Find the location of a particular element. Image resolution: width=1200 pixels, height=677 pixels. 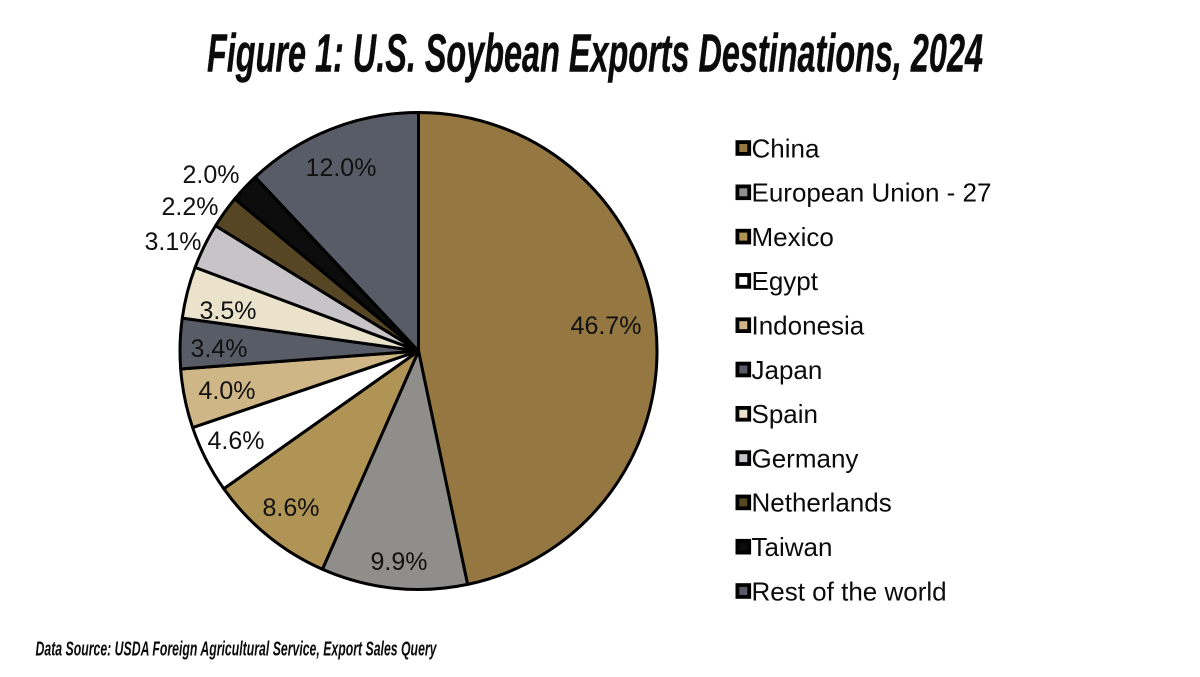

svg-text: Taiwan is located at coordinates (792, 547).